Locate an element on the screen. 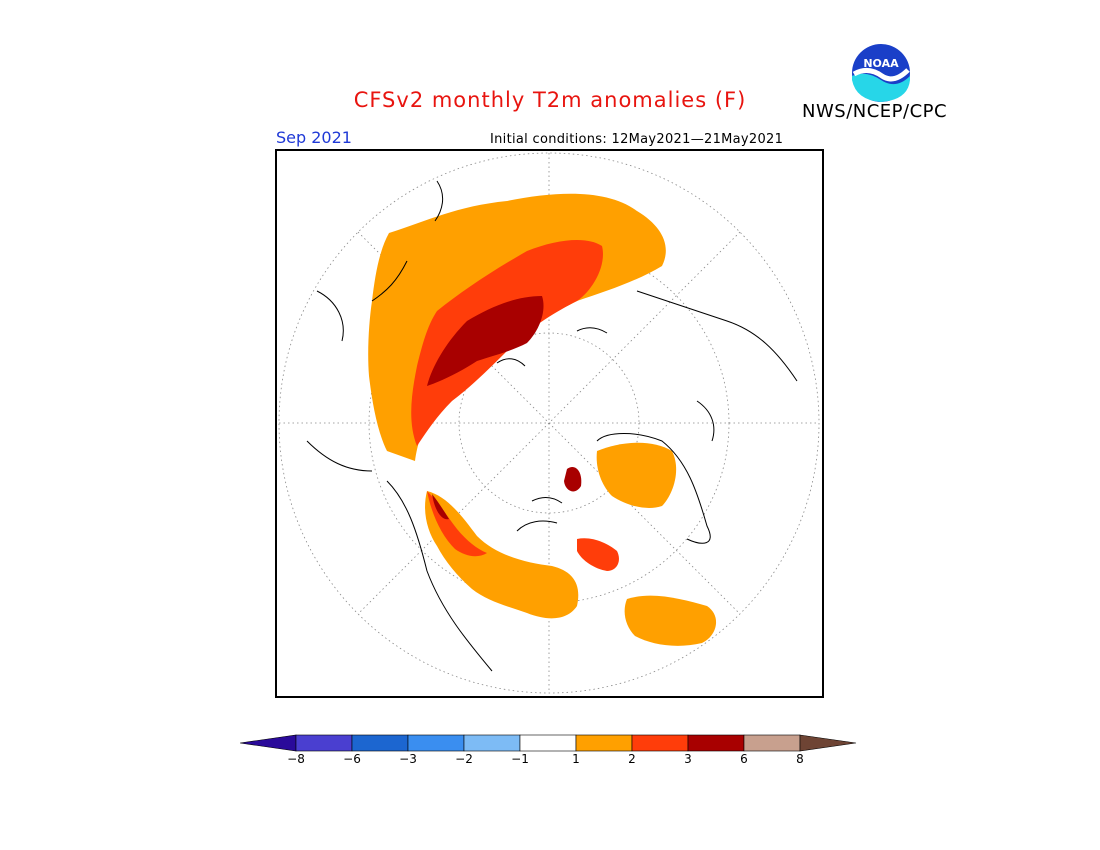 This screenshot has height=850, width=1100. colorbar-tick-label: 6 is located at coordinates (744, 759).